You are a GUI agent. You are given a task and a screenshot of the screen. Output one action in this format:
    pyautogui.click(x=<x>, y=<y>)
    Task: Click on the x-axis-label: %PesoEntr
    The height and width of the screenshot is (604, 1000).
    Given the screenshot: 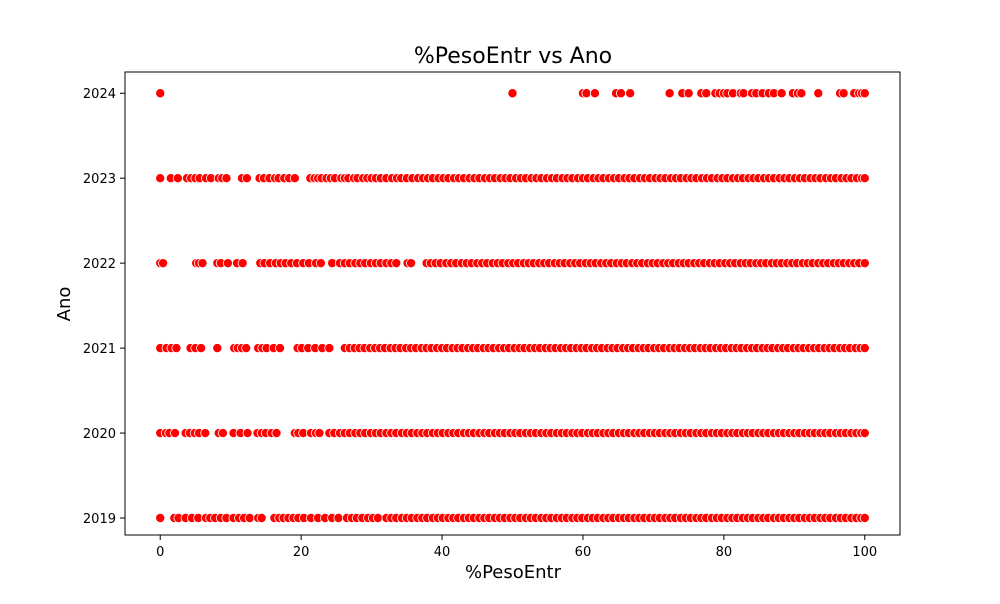 What is the action you would take?
    pyautogui.click(x=513, y=572)
    